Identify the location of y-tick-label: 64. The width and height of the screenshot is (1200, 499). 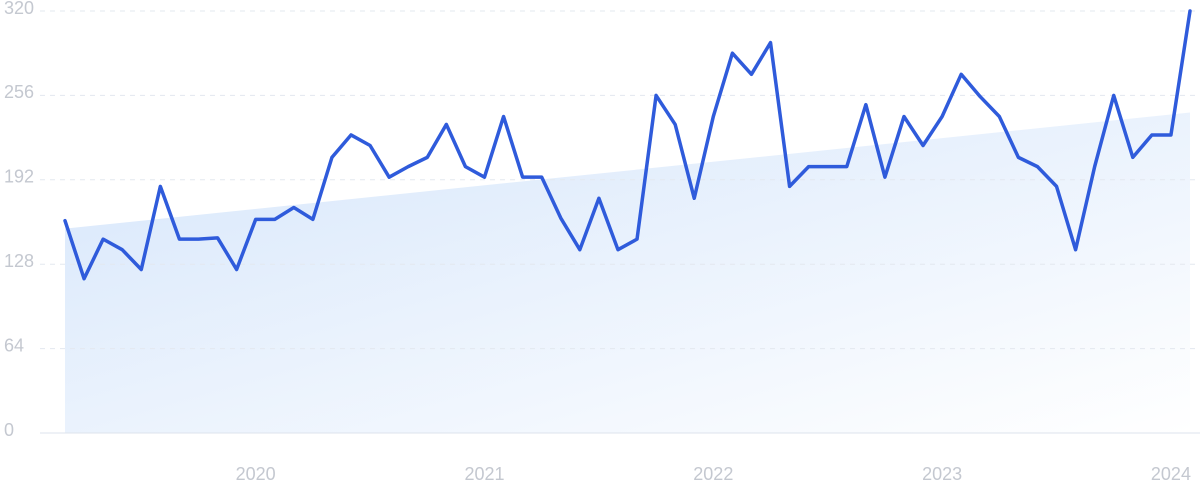
(14, 345).